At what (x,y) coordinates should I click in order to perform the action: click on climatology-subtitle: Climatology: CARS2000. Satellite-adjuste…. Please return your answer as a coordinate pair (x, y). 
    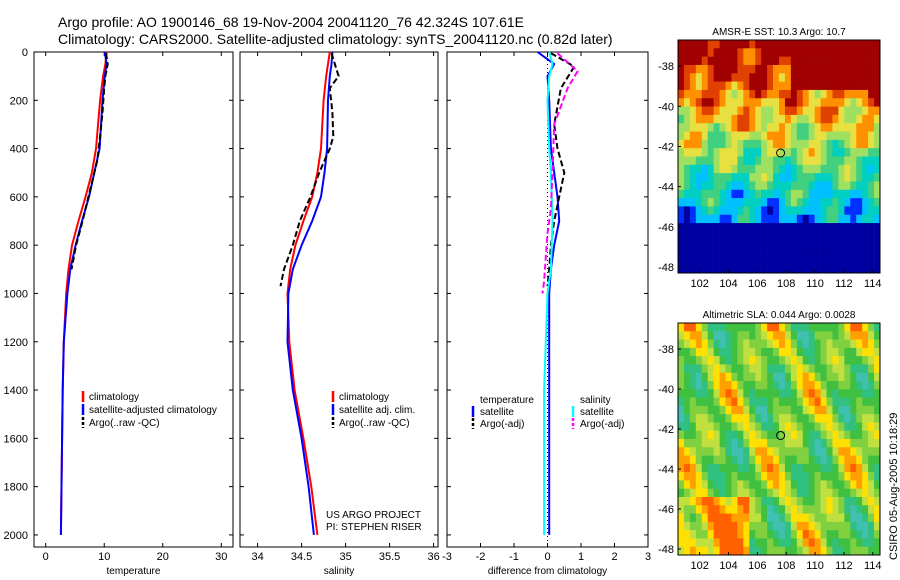
    Looking at the image, I should click on (335, 39).